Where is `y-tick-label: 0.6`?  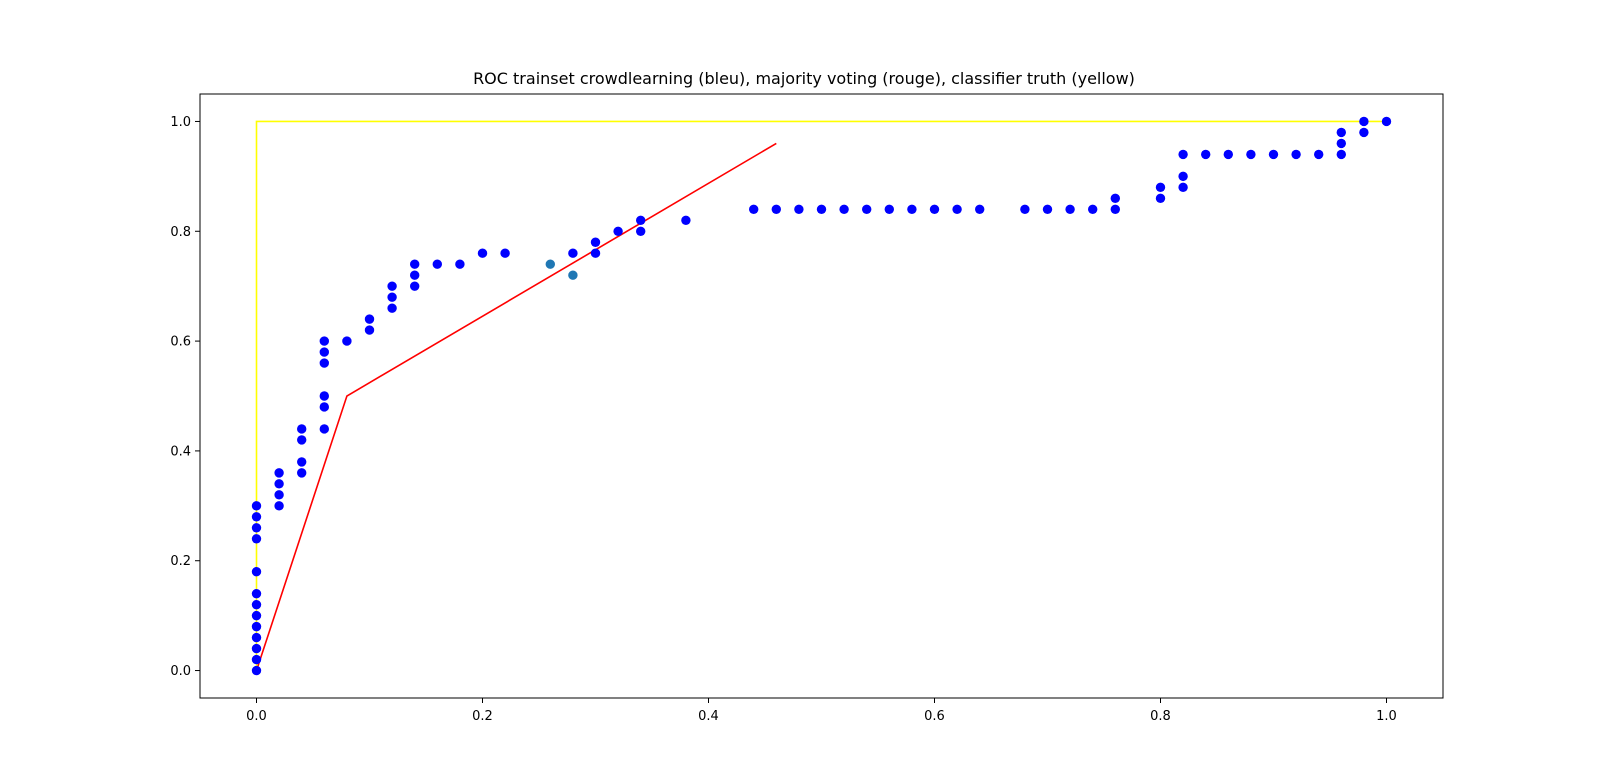
y-tick-label: 0.6 is located at coordinates (180, 342).